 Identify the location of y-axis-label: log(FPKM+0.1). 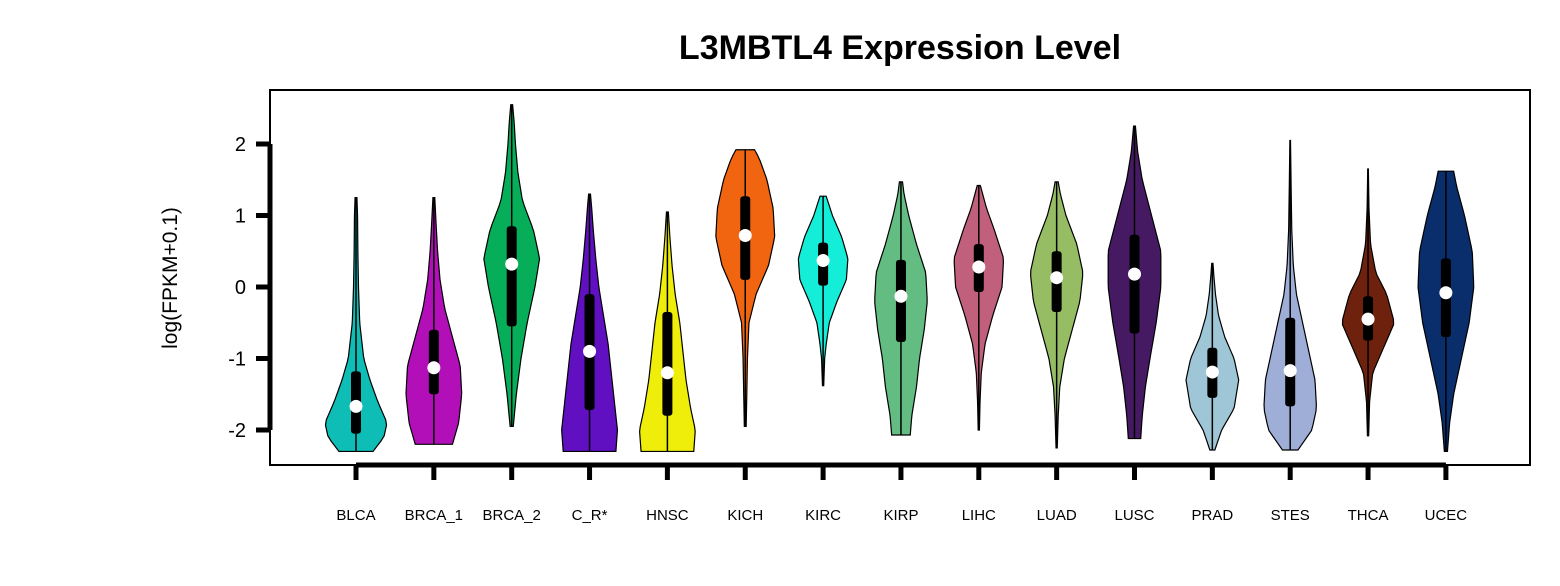
(170, 278).